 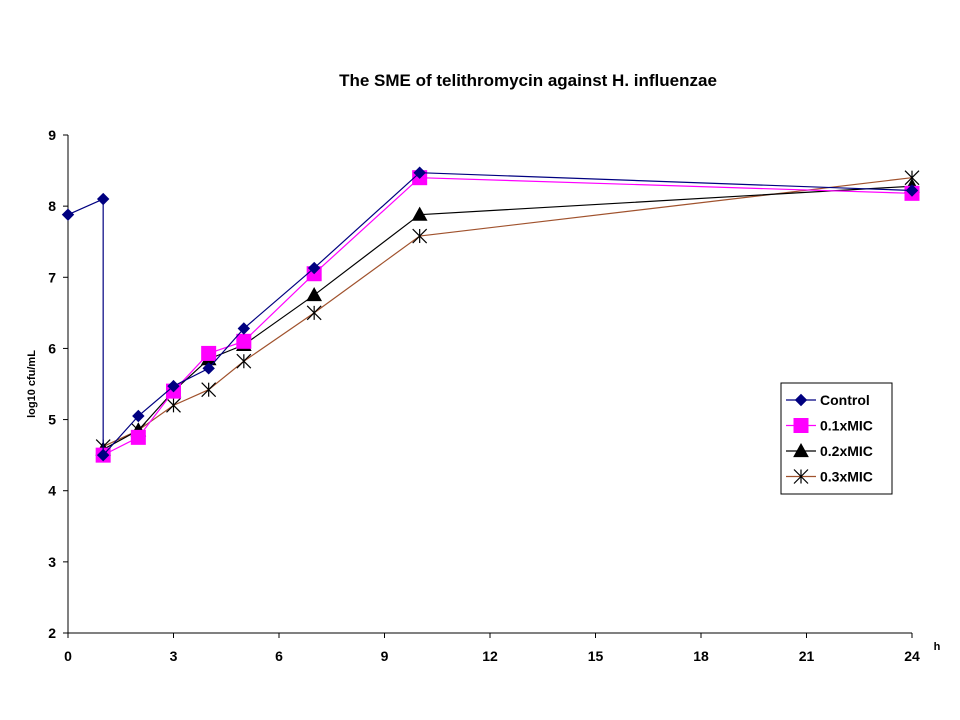 I want to click on x-tick-label: 0, so click(x=68, y=656).